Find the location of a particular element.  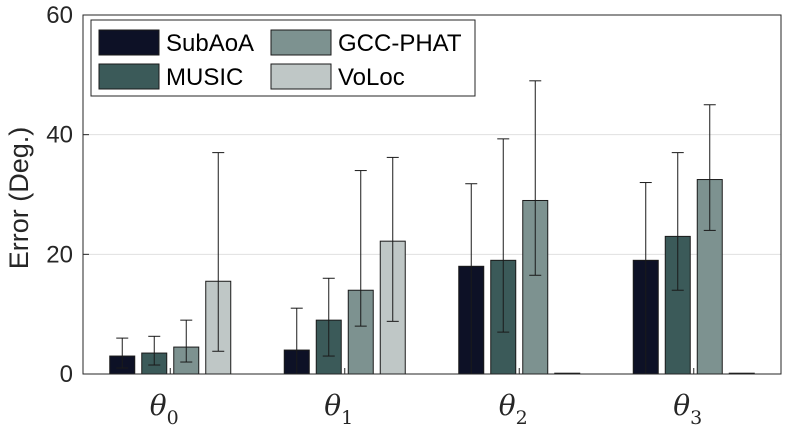

x-tick-label-0: θ0 is located at coordinates (164, 409).